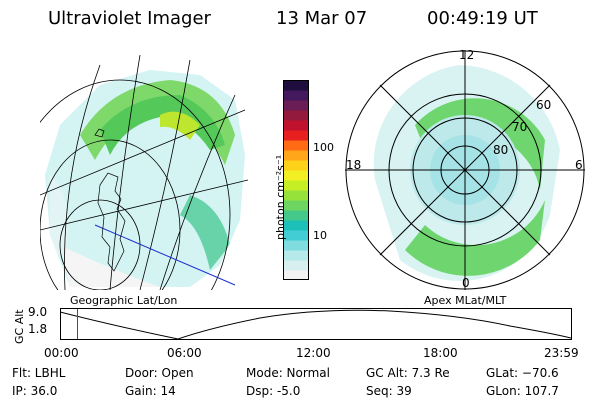  Describe the element at coordinates (19, 326) in the screenshot. I see `altitude-axis-label: GC Alt` at that location.